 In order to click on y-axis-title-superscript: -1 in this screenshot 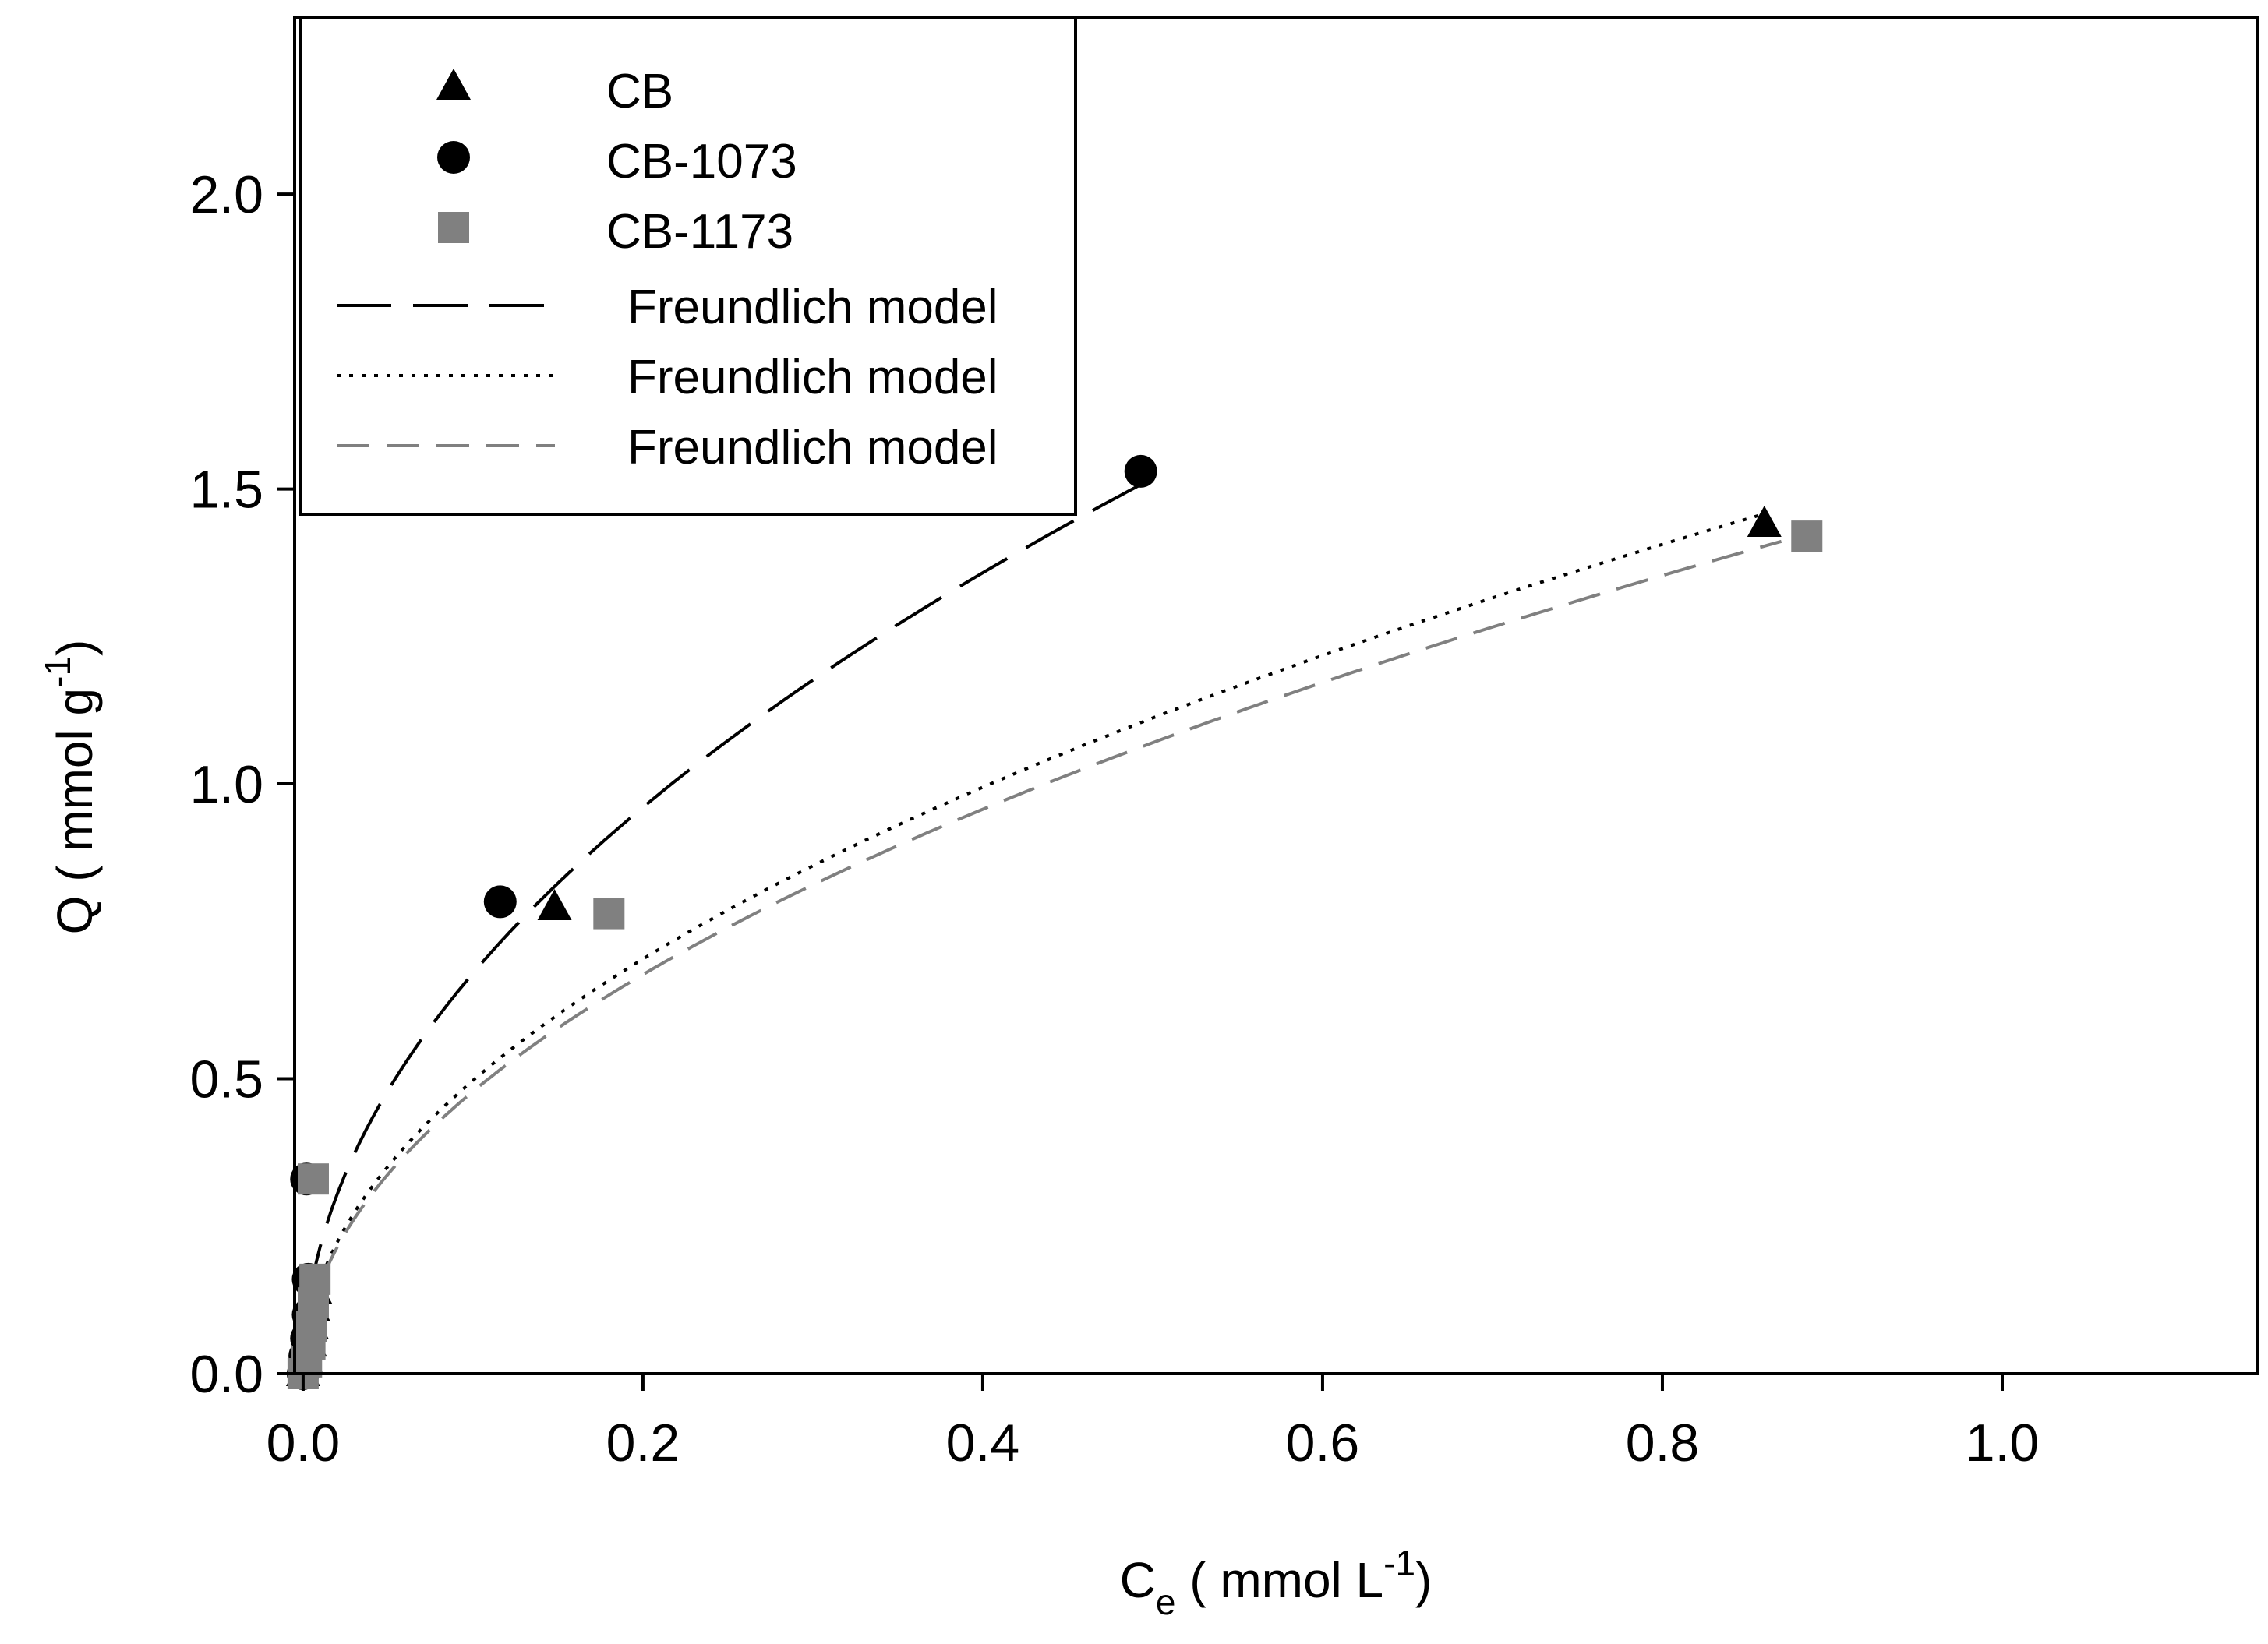, I will do `click(57, 672)`.